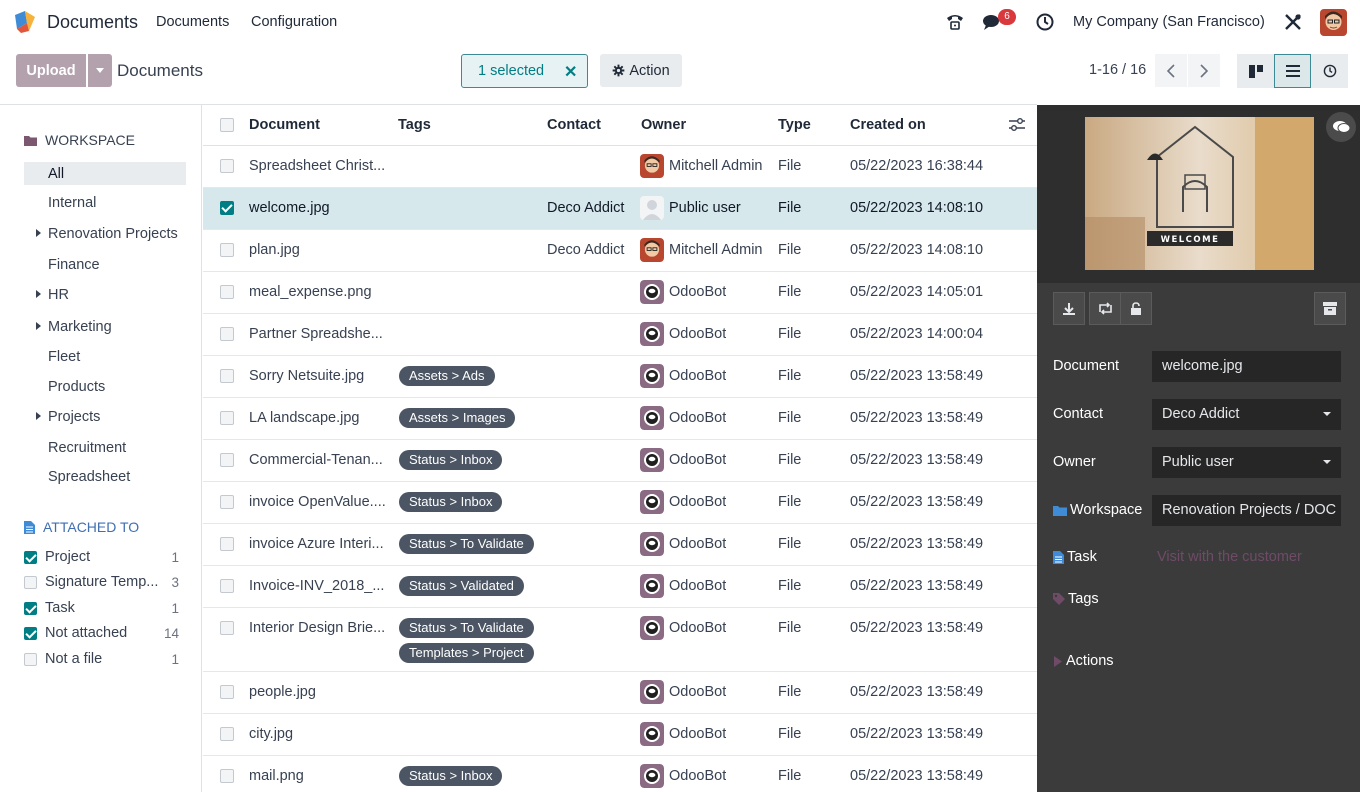  I want to click on workspace-item-projects: Projects, so click(105, 416).